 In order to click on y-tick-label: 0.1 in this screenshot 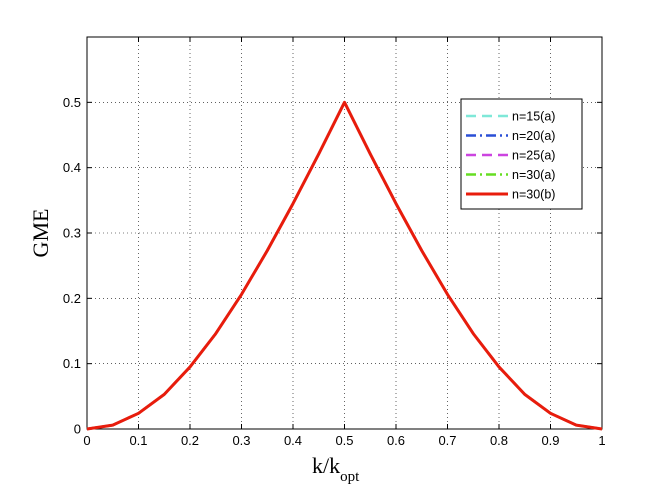, I will do `click(72, 363)`.